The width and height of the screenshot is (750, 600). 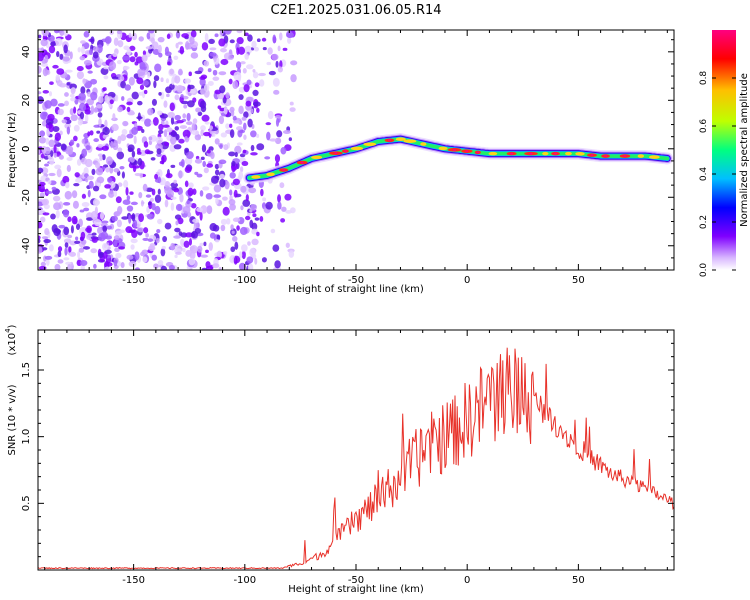 I want to click on chart-title: C2E1.2025.031.06.05.R14, so click(x=355, y=10).